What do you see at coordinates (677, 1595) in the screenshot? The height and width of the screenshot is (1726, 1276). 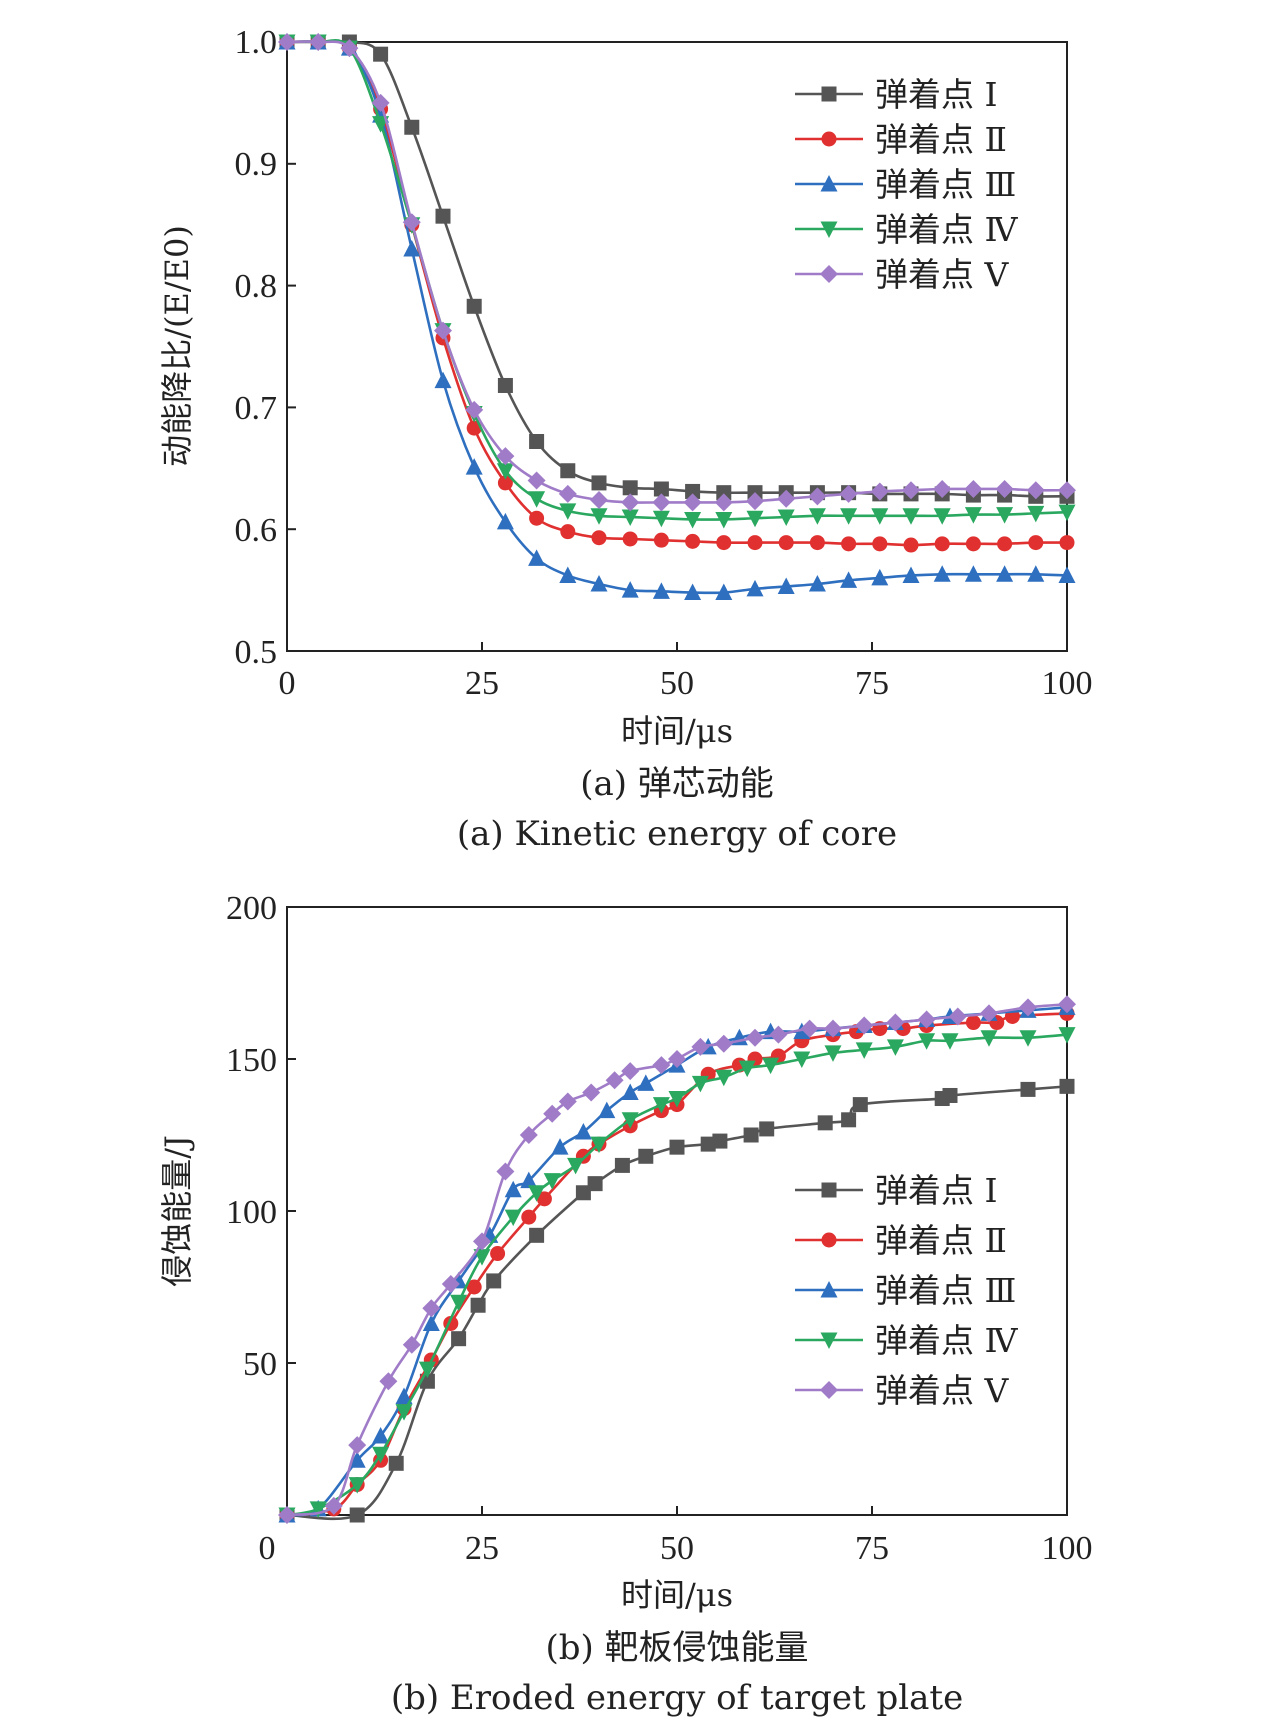 I see `chart-b-xlabel: 时间/μs` at bounding box center [677, 1595].